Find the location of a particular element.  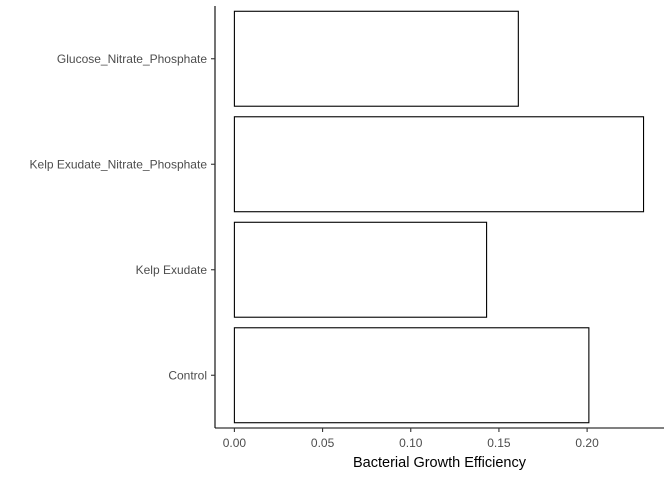

x-tick-label: 0.00 is located at coordinates (235, 443).